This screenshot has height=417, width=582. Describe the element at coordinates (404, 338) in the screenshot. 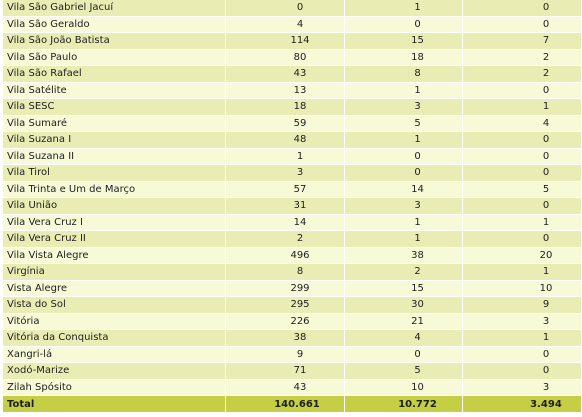

I see `value2-cell: 4` at that location.